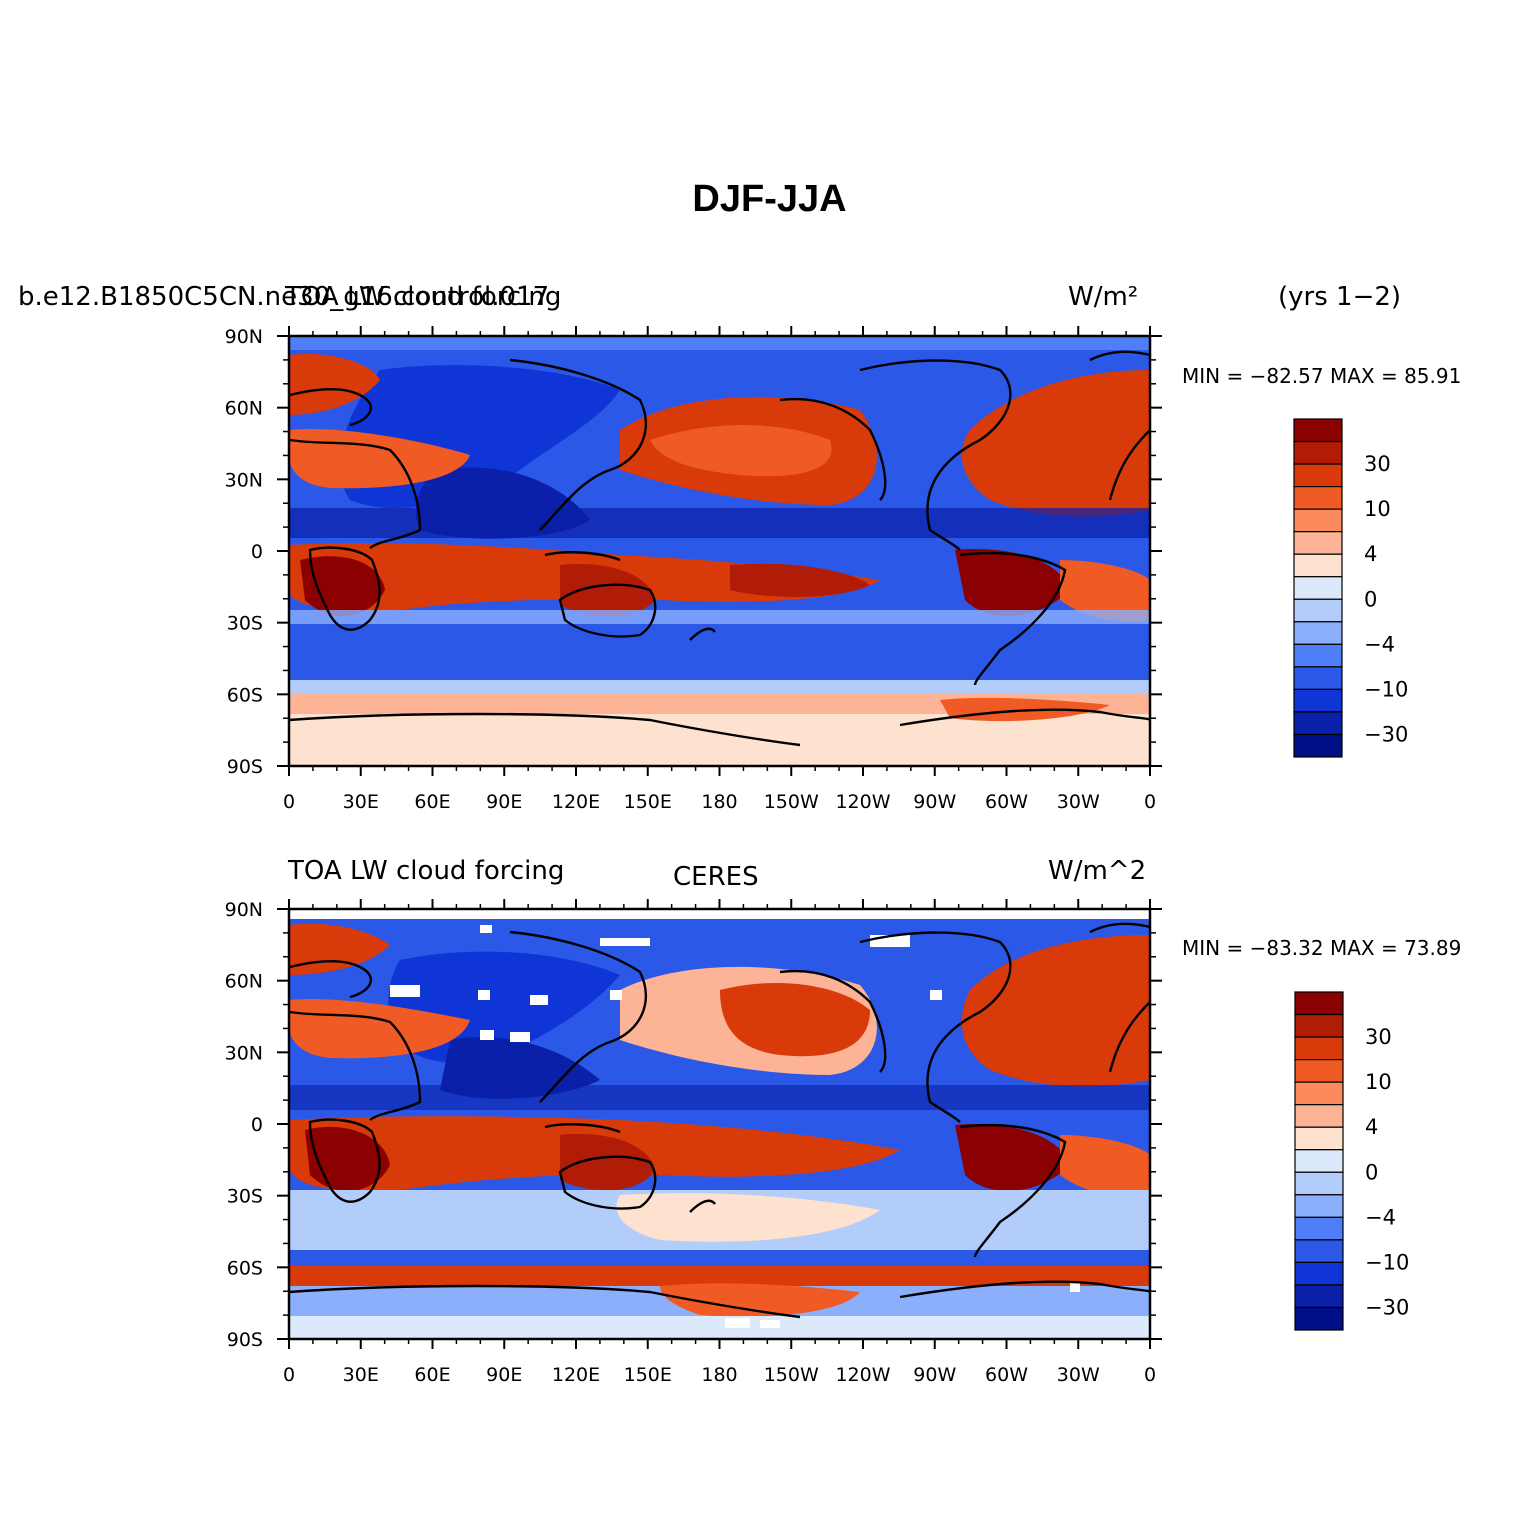 Image resolution: width=1539 pixels, height=1538 pixels. Describe the element at coordinates (719, 914) in the screenshot. I see `missing-data-band` at that location.